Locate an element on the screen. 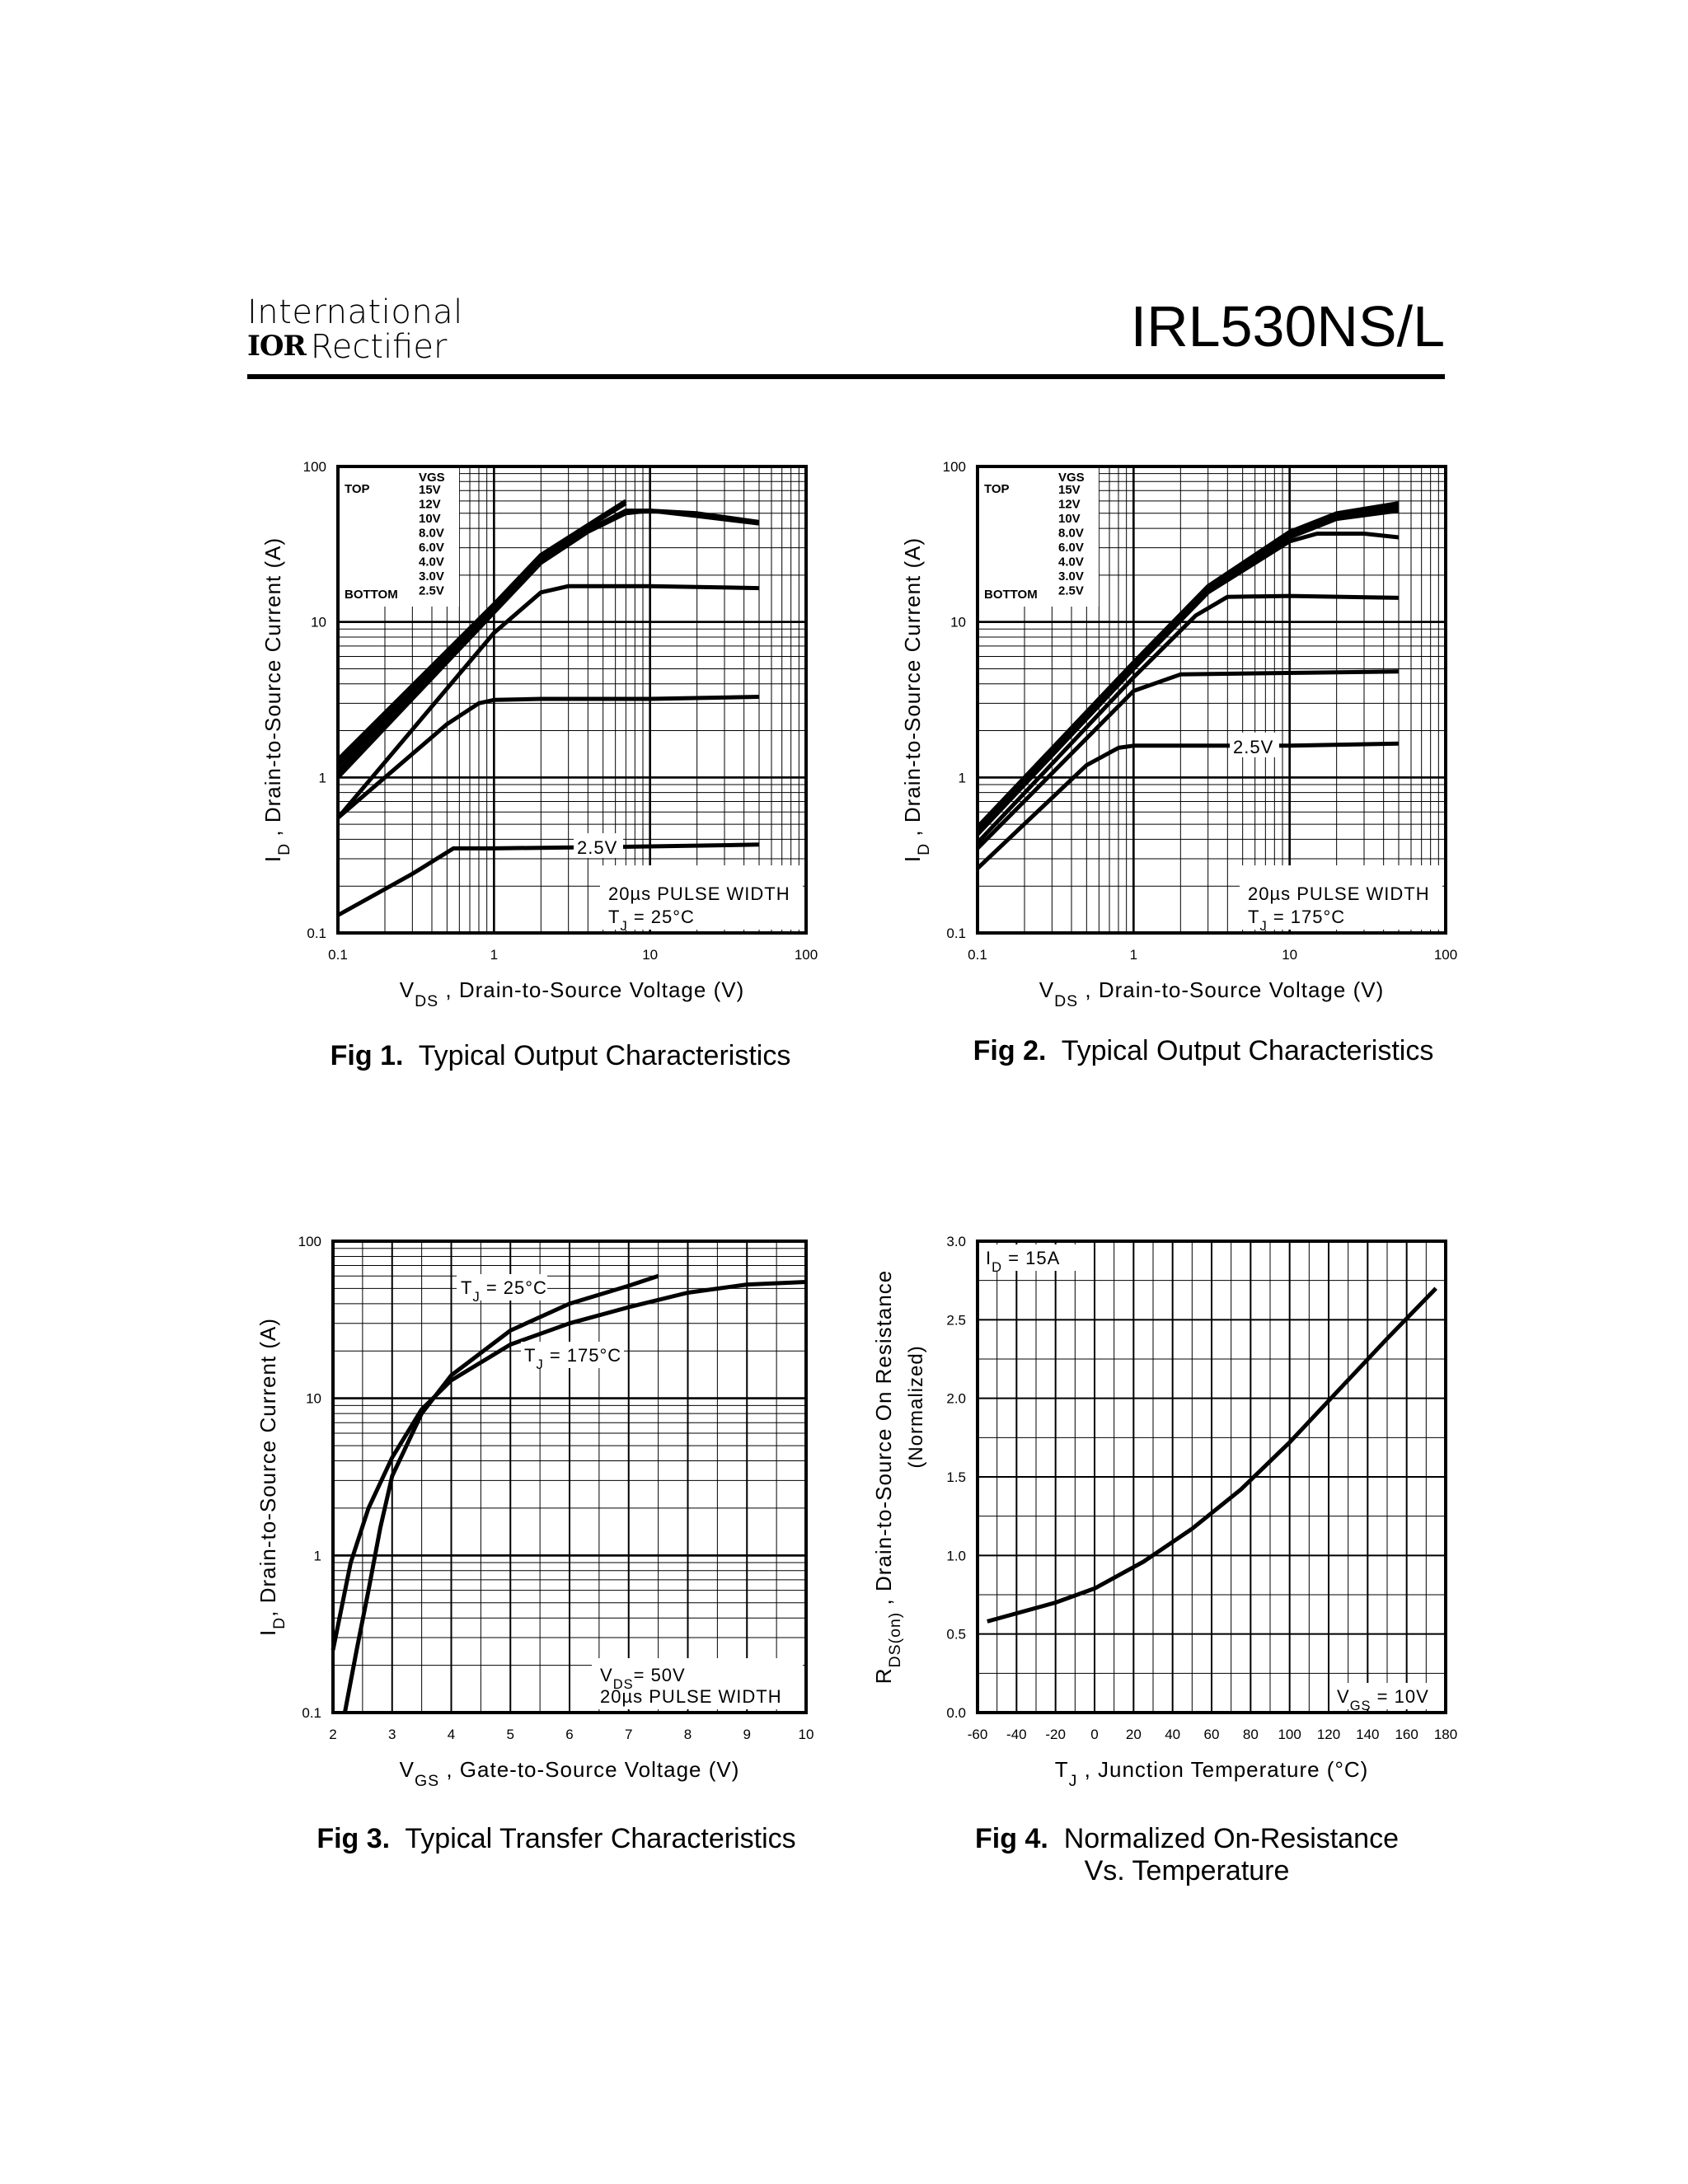 This screenshot has height=2184, width=1688. header-rule is located at coordinates (846, 376).